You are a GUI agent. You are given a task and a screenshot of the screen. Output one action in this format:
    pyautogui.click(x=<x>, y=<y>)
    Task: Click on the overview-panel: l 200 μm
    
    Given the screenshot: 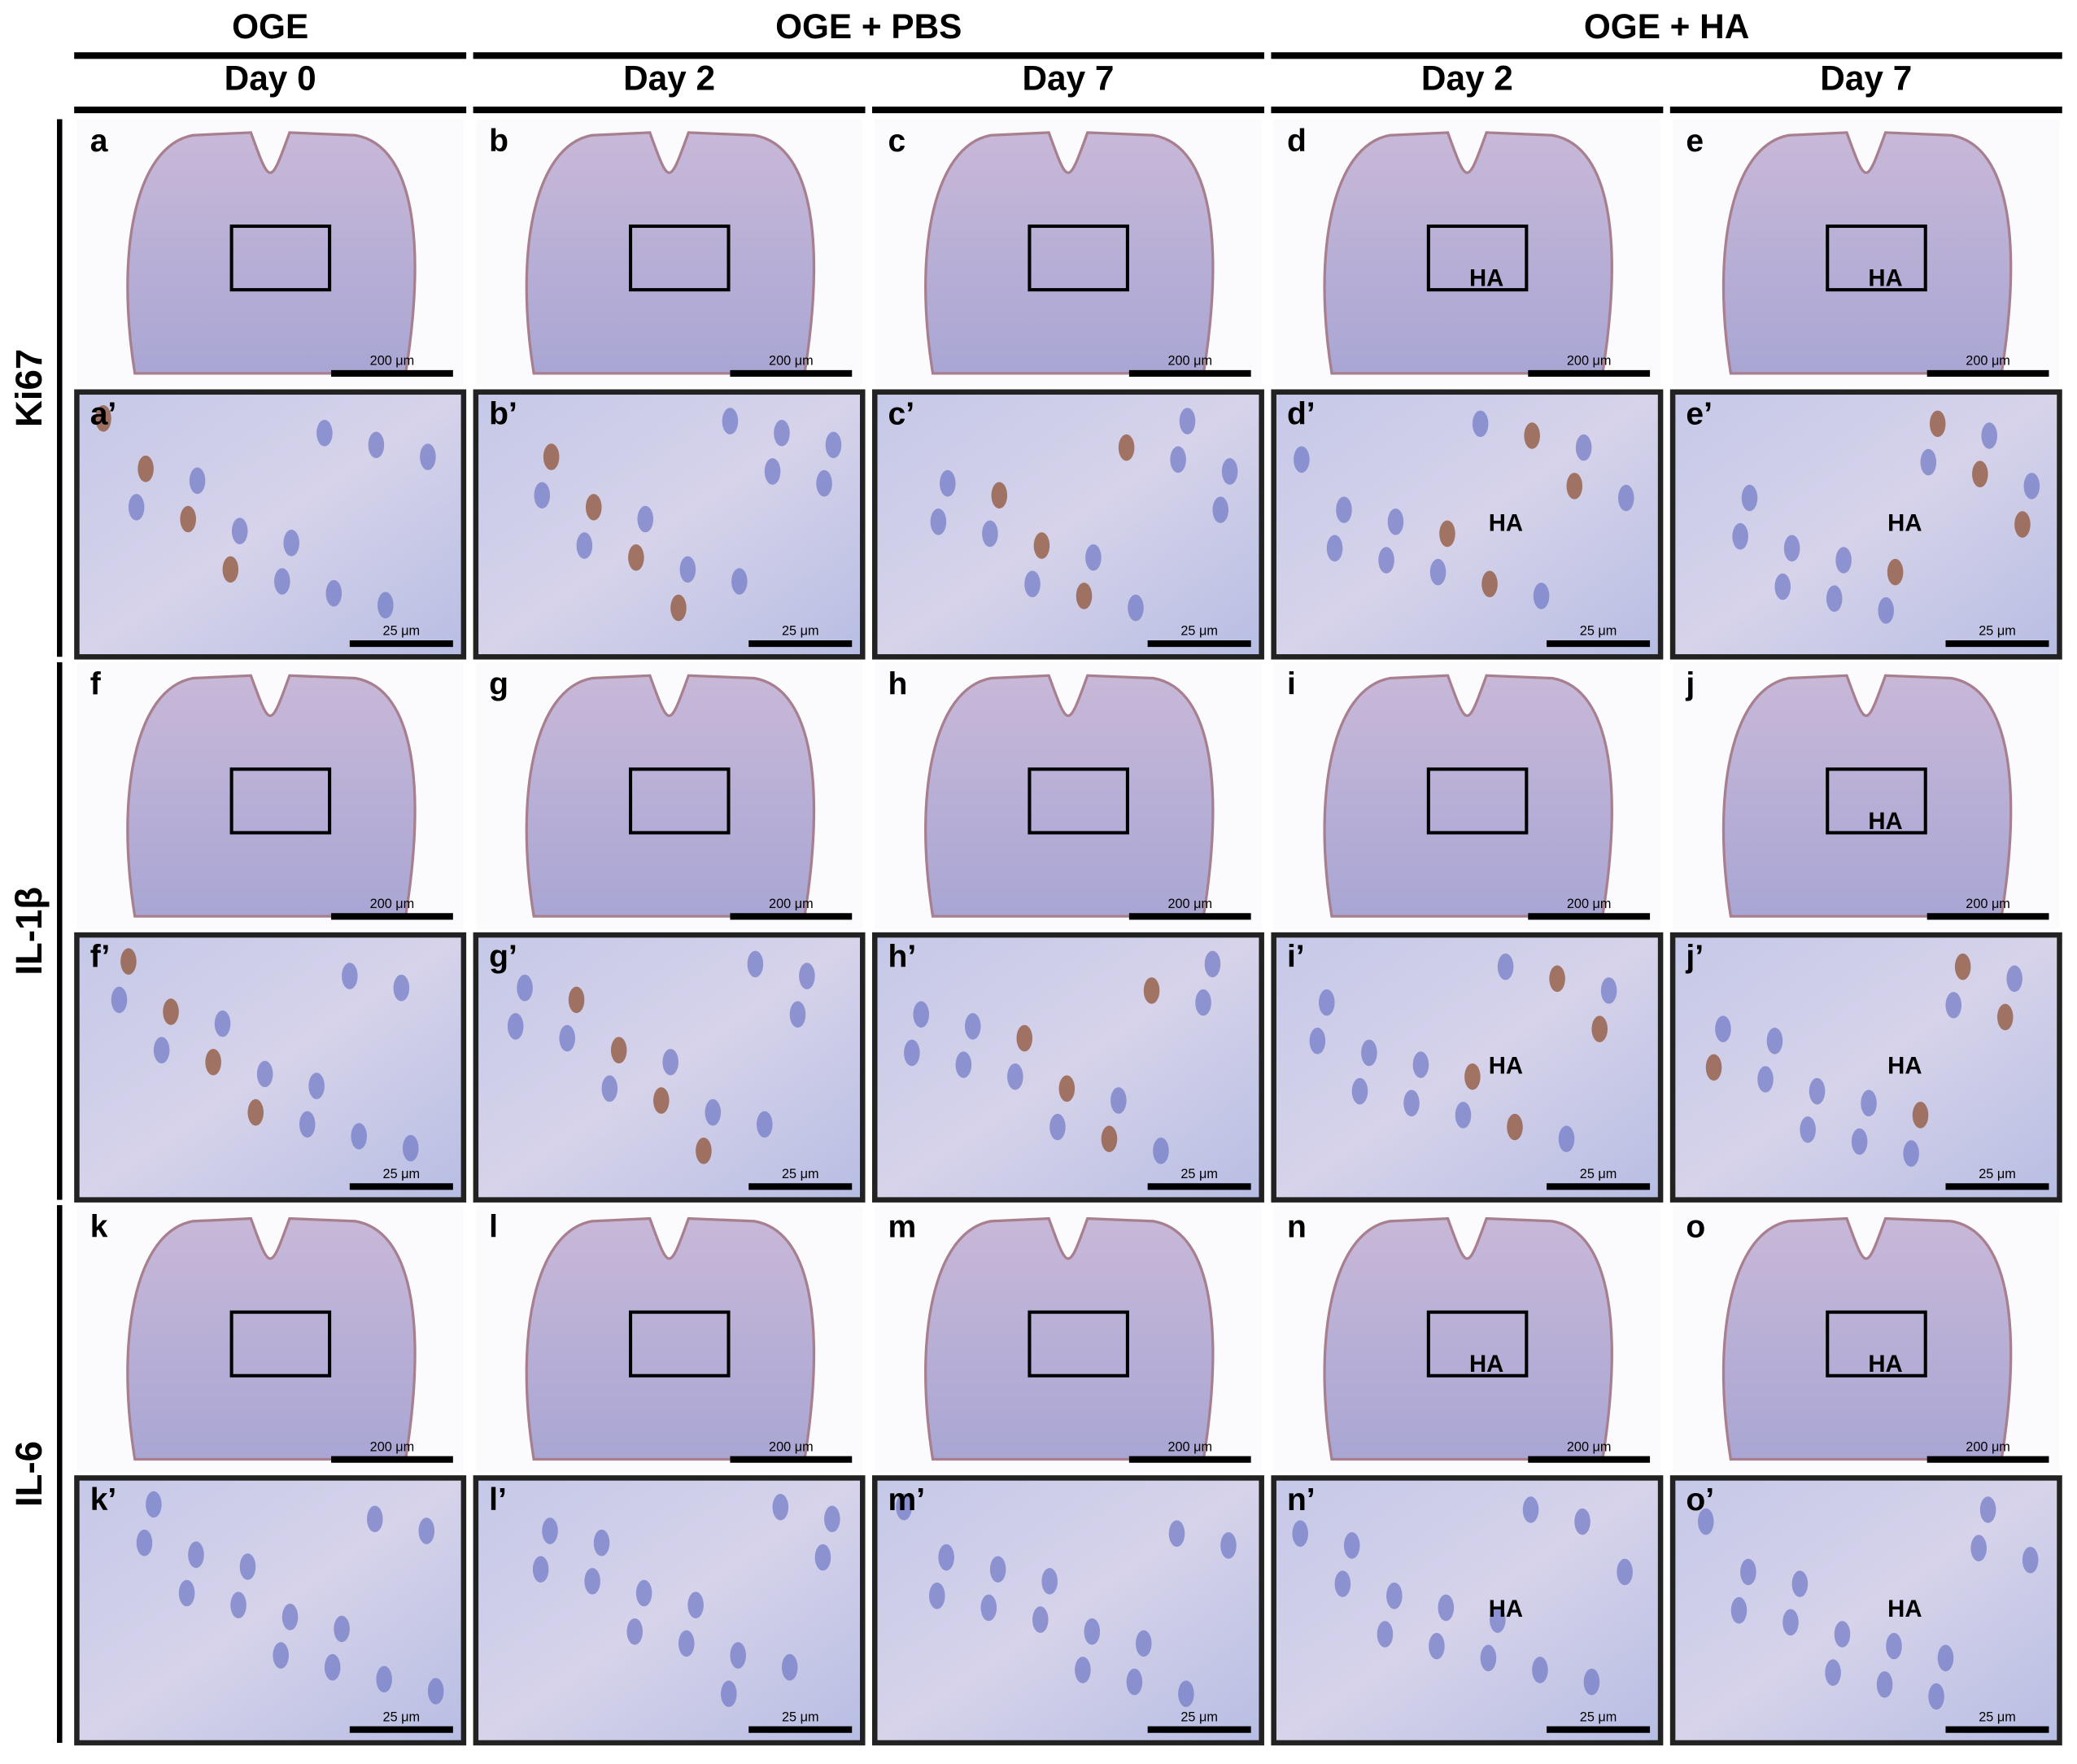 What is the action you would take?
    pyautogui.click(x=669, y=1339)
    